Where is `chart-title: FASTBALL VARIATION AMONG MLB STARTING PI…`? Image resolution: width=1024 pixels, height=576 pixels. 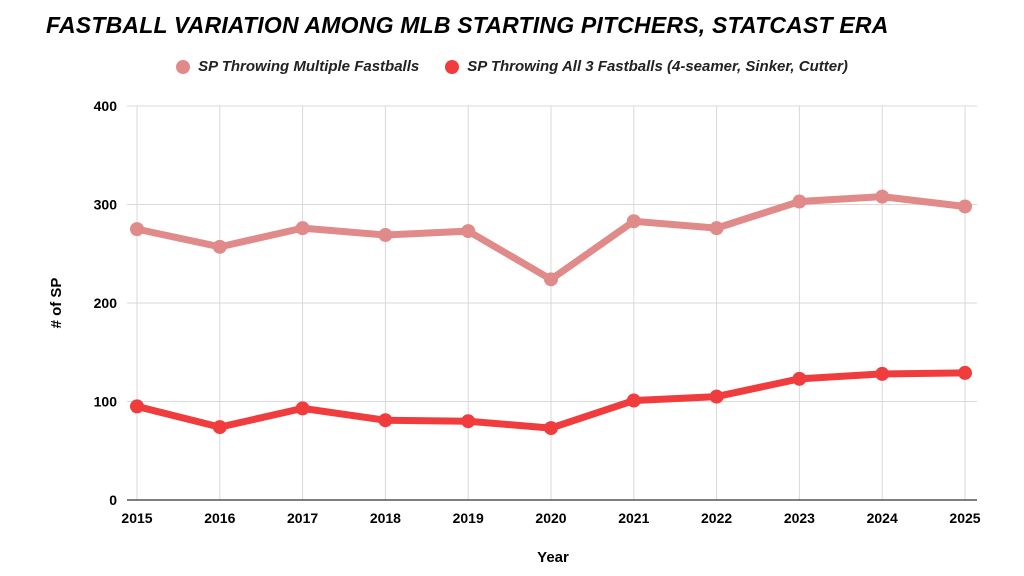 chart-title: FASTBALL VARIATION AMONG MLB STARTING PI… is located at coordinates (467, 25).